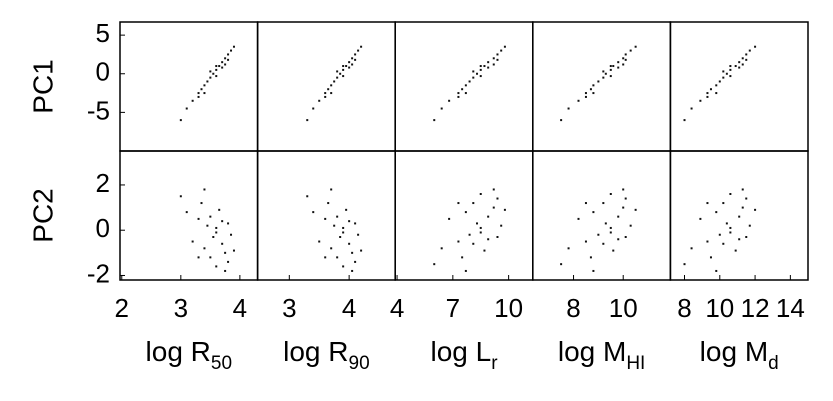 Image resolution: width=833 pixels, height=401 pixels. Describe the element at coordinates (98, 273) in the screenshot. I see `y-tick-label: -2` at that location.